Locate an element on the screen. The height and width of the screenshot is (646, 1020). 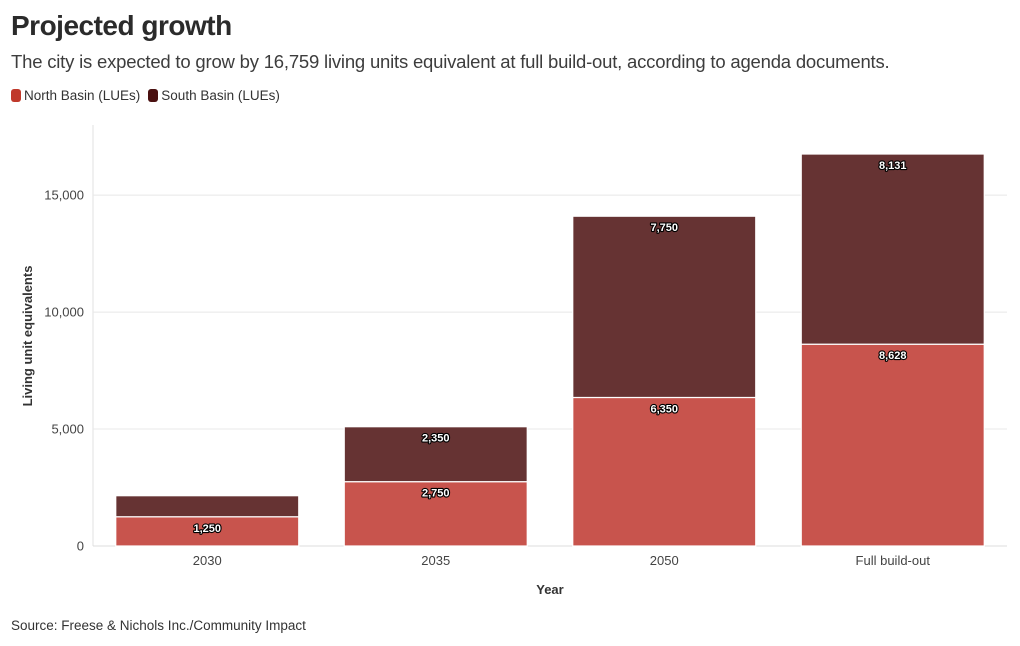
y-tick-label: 15,000 is located at coordinates (64, 195).